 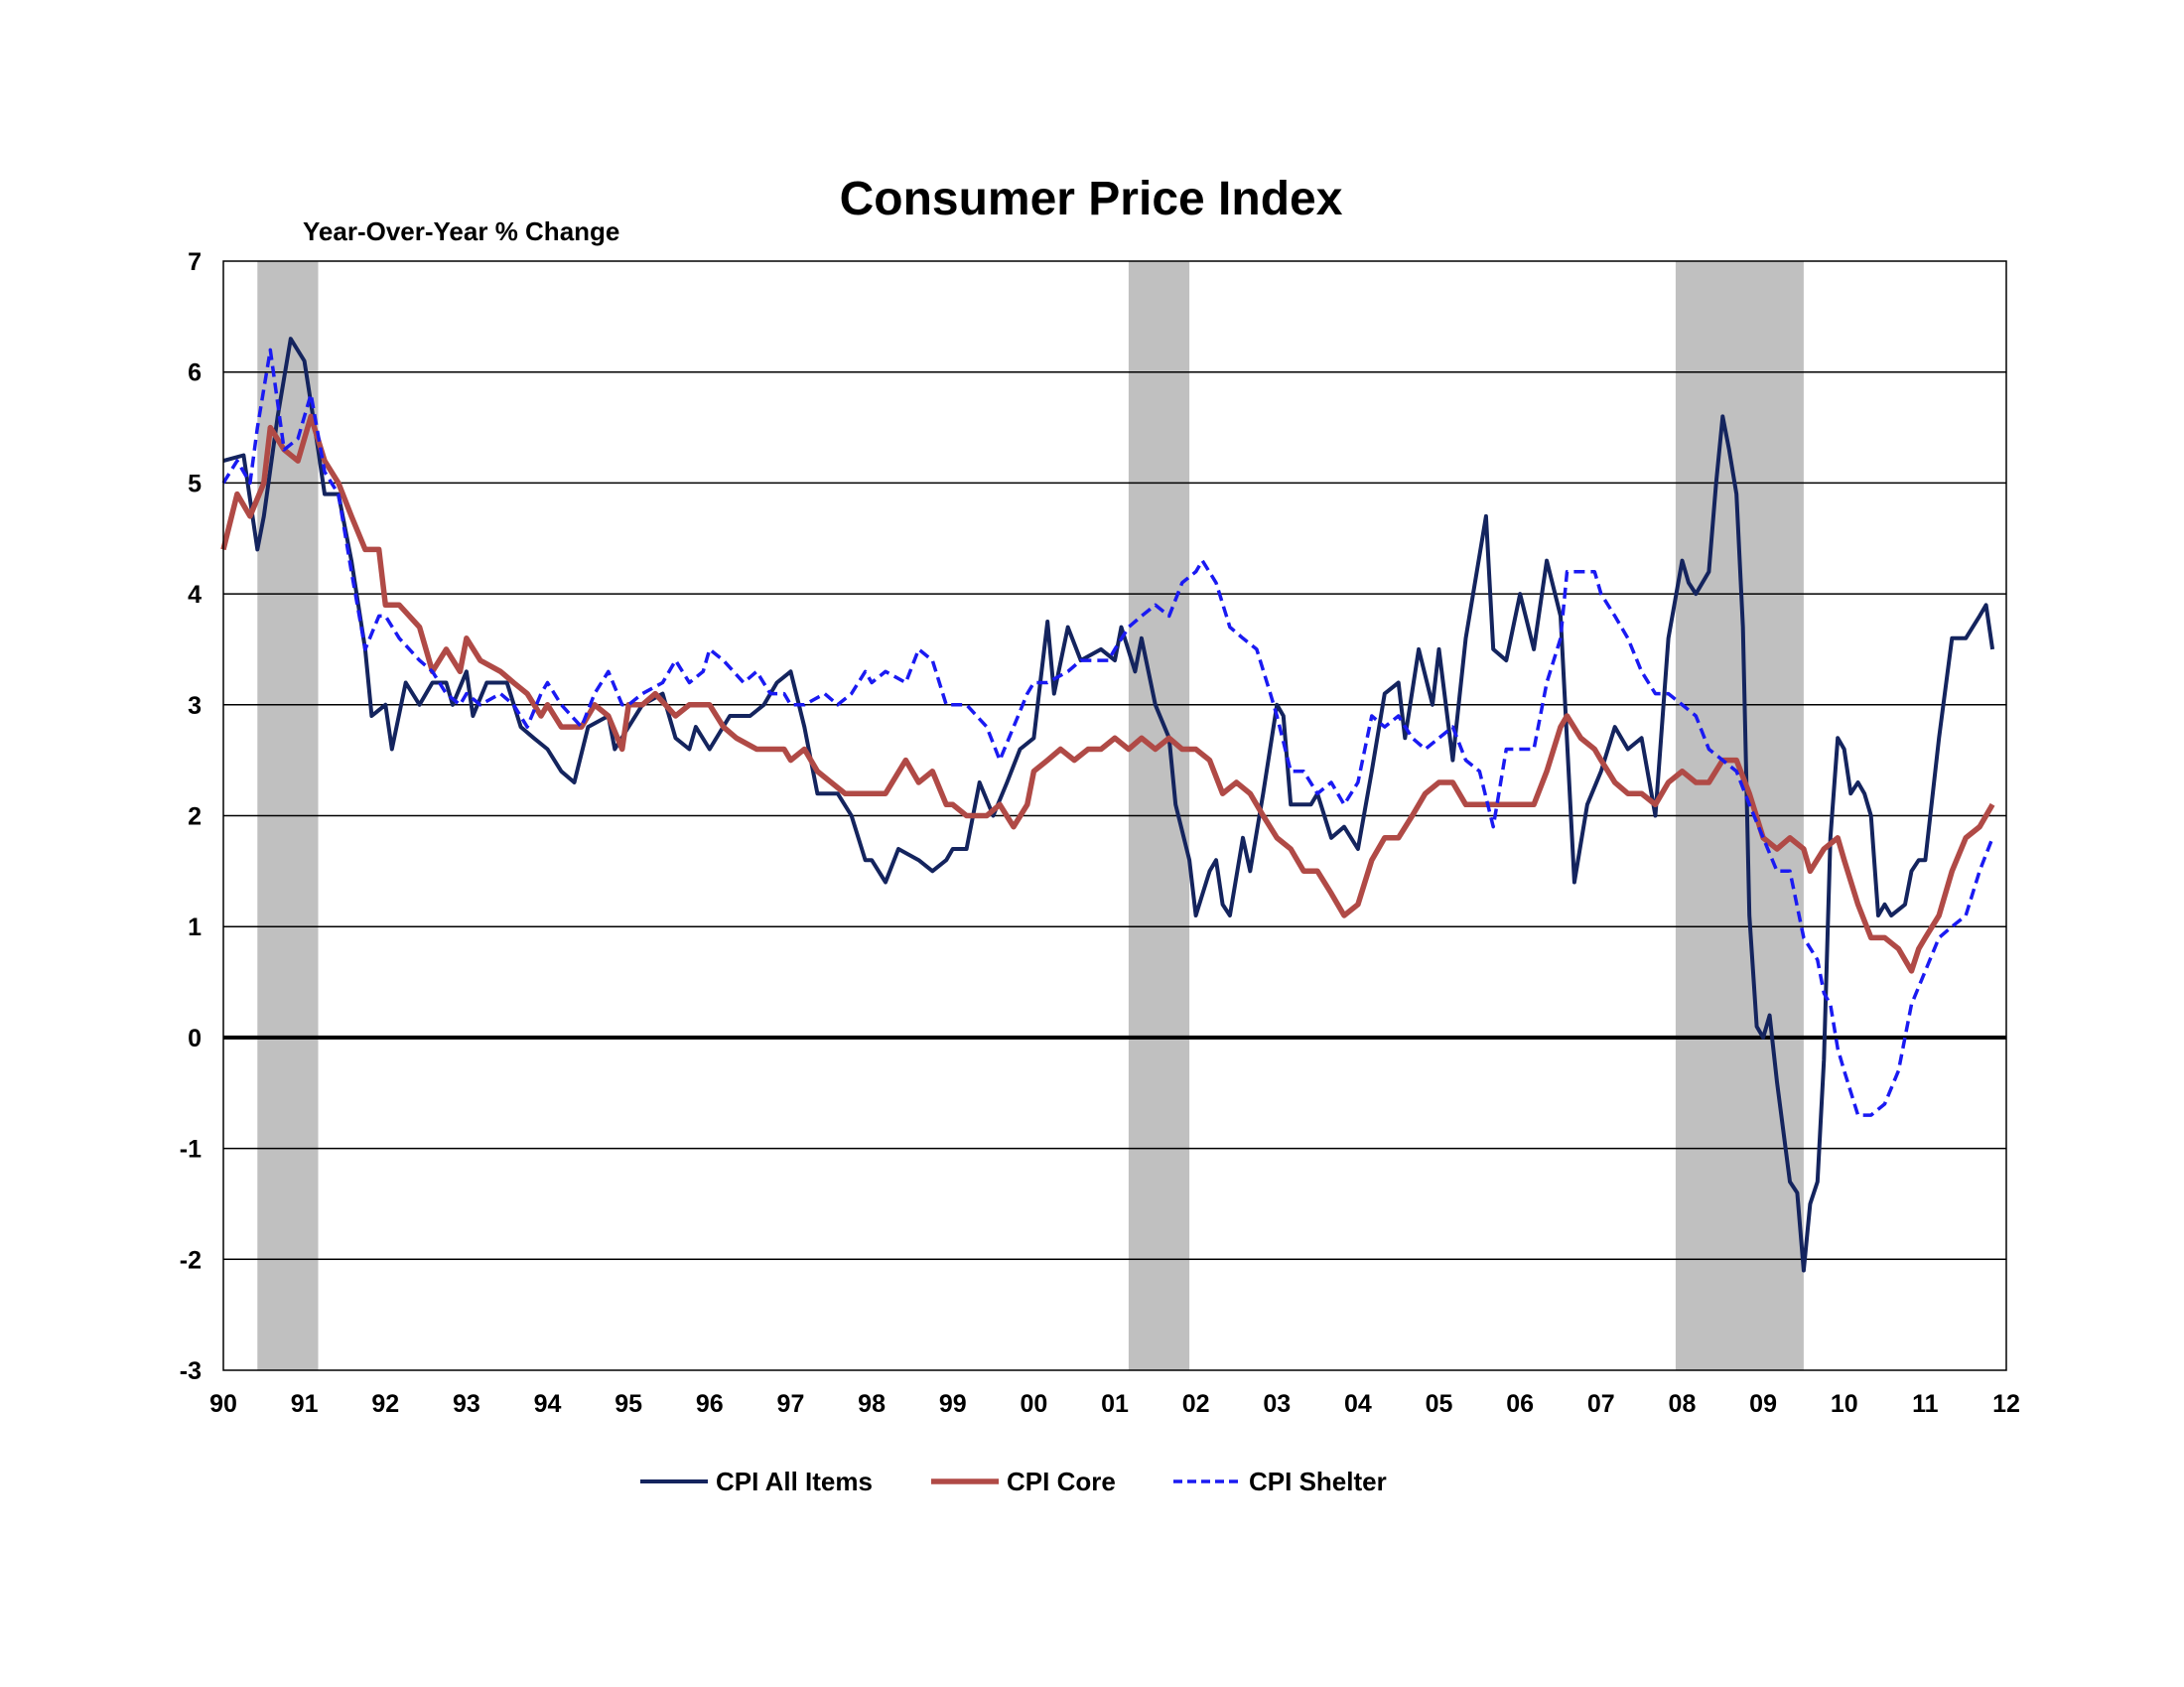 I want to click on x-tick-label: 94, so click(x=548, y=1404).